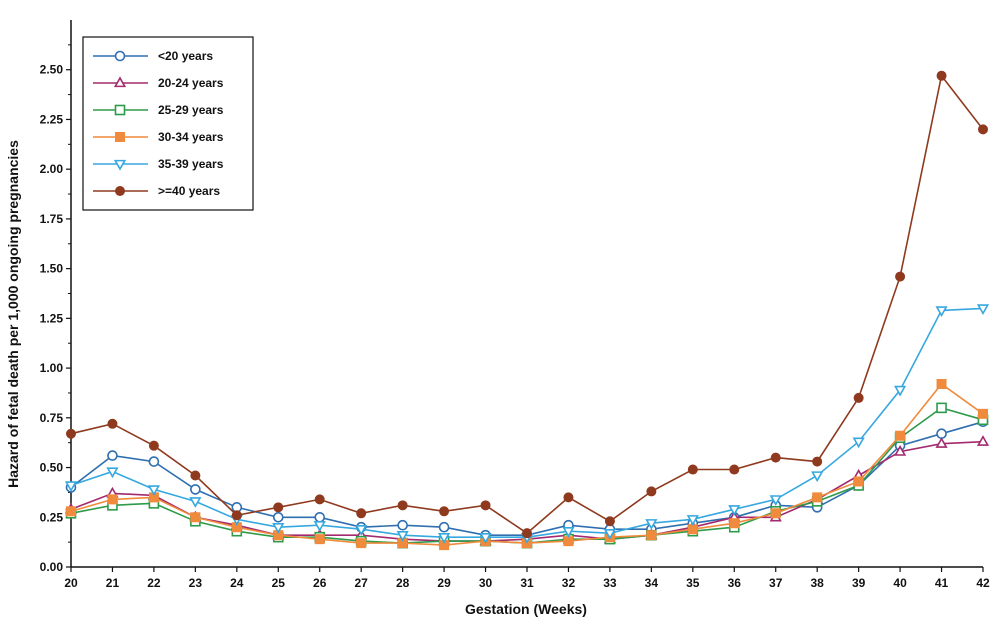 This screenshot has height=626, width=1006. I want to click on x-tick-label: 40, so click(900, 583).